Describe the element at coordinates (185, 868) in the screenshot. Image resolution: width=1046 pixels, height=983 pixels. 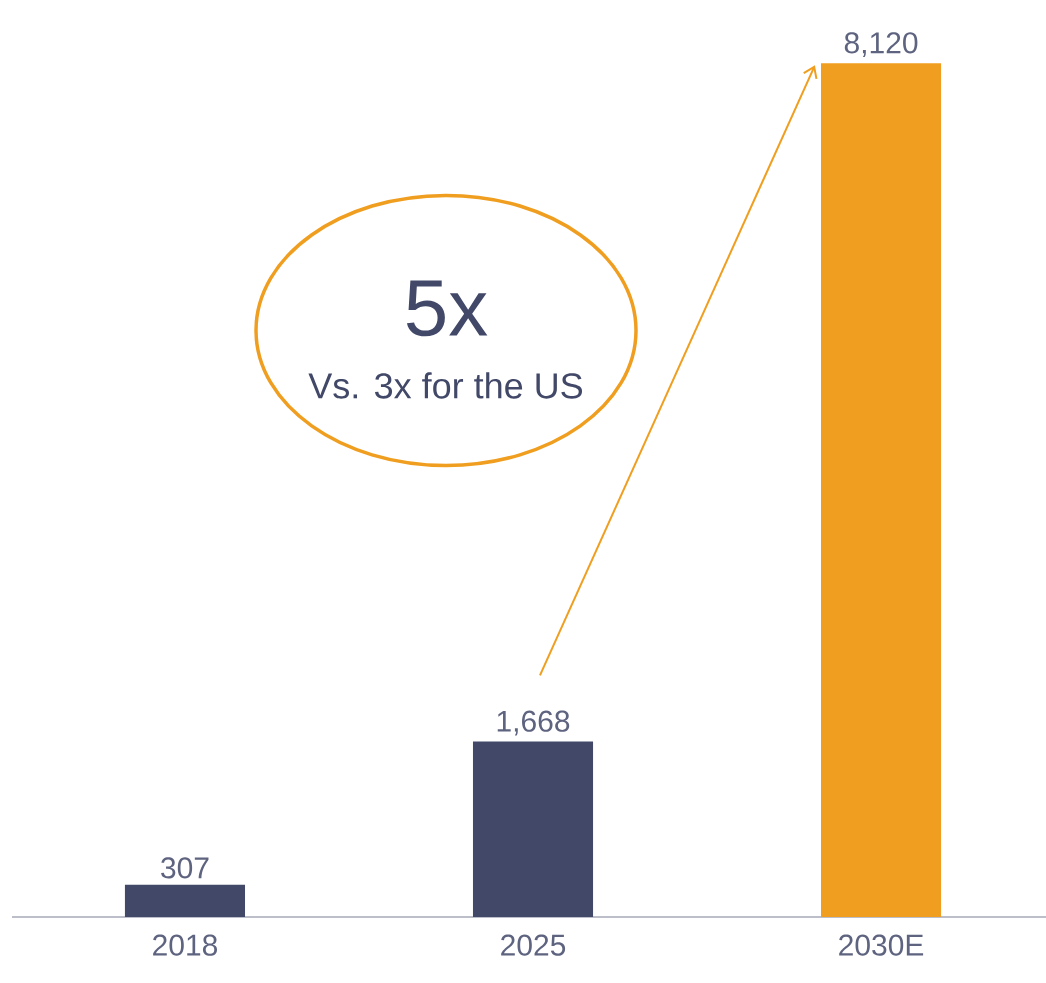
I see `data-label: 307` at that location.